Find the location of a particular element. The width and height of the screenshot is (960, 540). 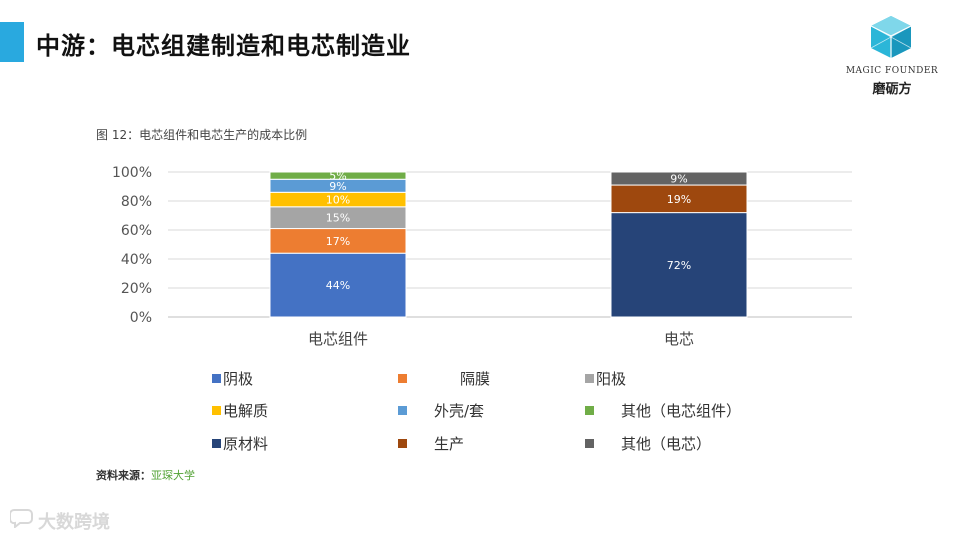

figure-caption: 图 12：电芯组件和电芯生产的成本比例 is located at coordinates (202, 135).